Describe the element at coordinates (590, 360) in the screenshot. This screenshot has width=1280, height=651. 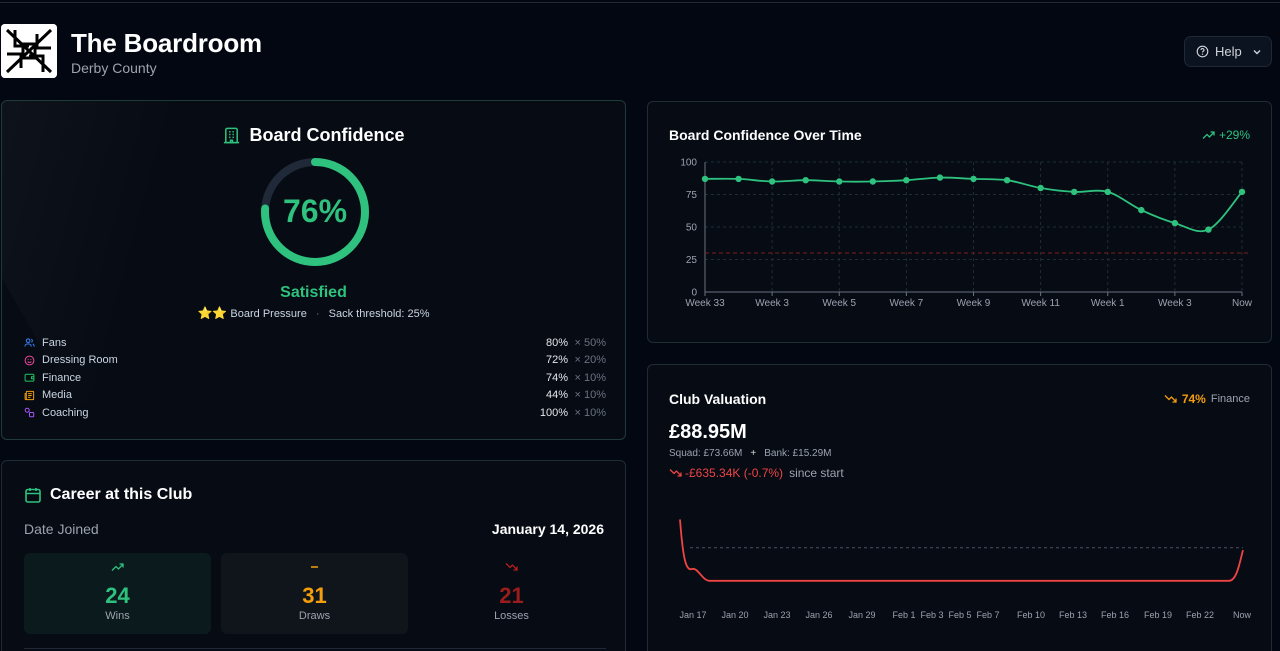
I see `factor-weight: × 20%` at that location.